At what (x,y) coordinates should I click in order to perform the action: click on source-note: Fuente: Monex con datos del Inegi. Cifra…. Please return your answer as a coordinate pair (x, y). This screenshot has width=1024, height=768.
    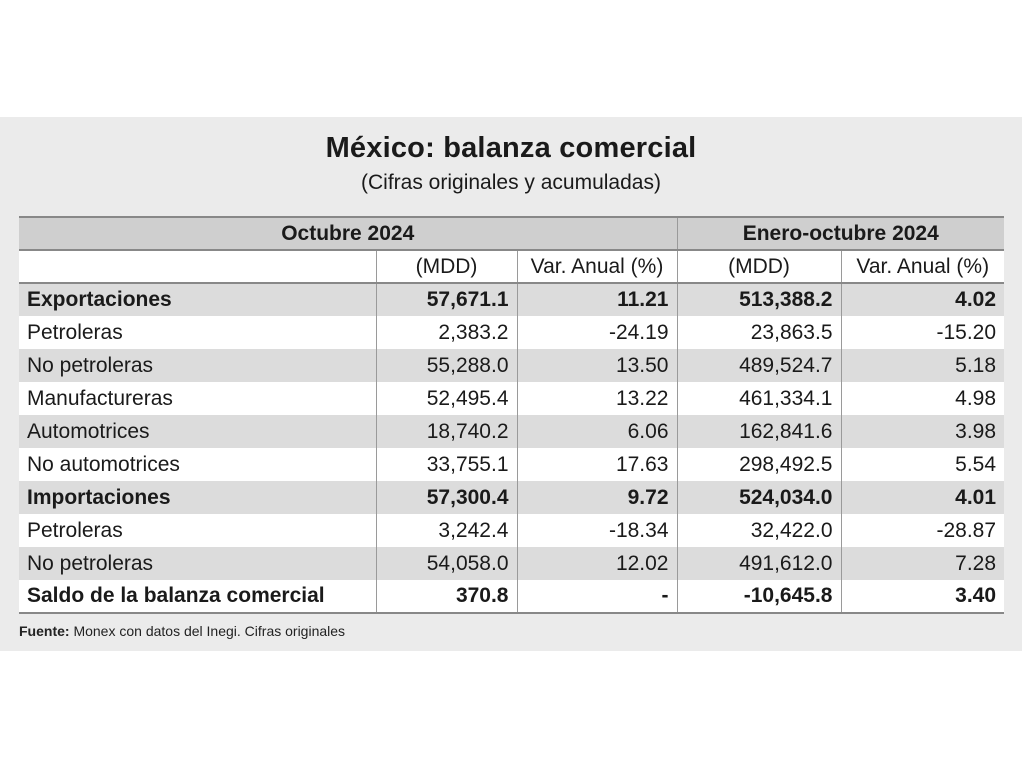
    Looking at the image, I should click on (182, 631).